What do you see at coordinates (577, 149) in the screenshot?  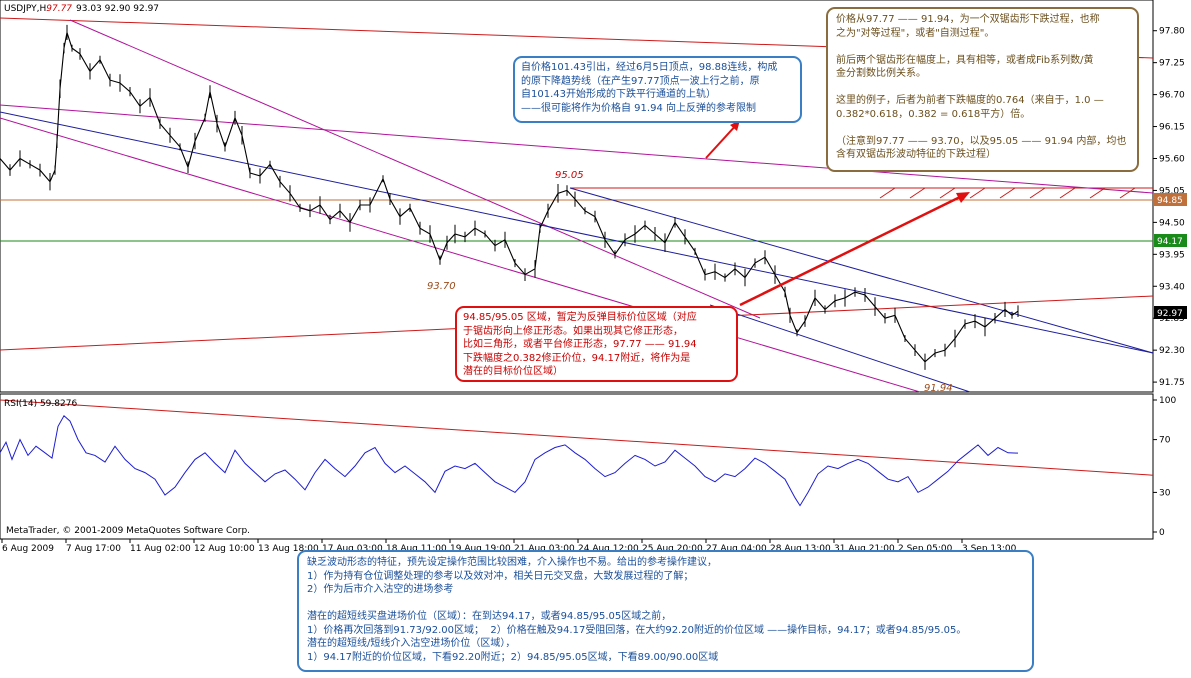 I see `channel-line-magenta-upper` at bounding box center [577, 149].